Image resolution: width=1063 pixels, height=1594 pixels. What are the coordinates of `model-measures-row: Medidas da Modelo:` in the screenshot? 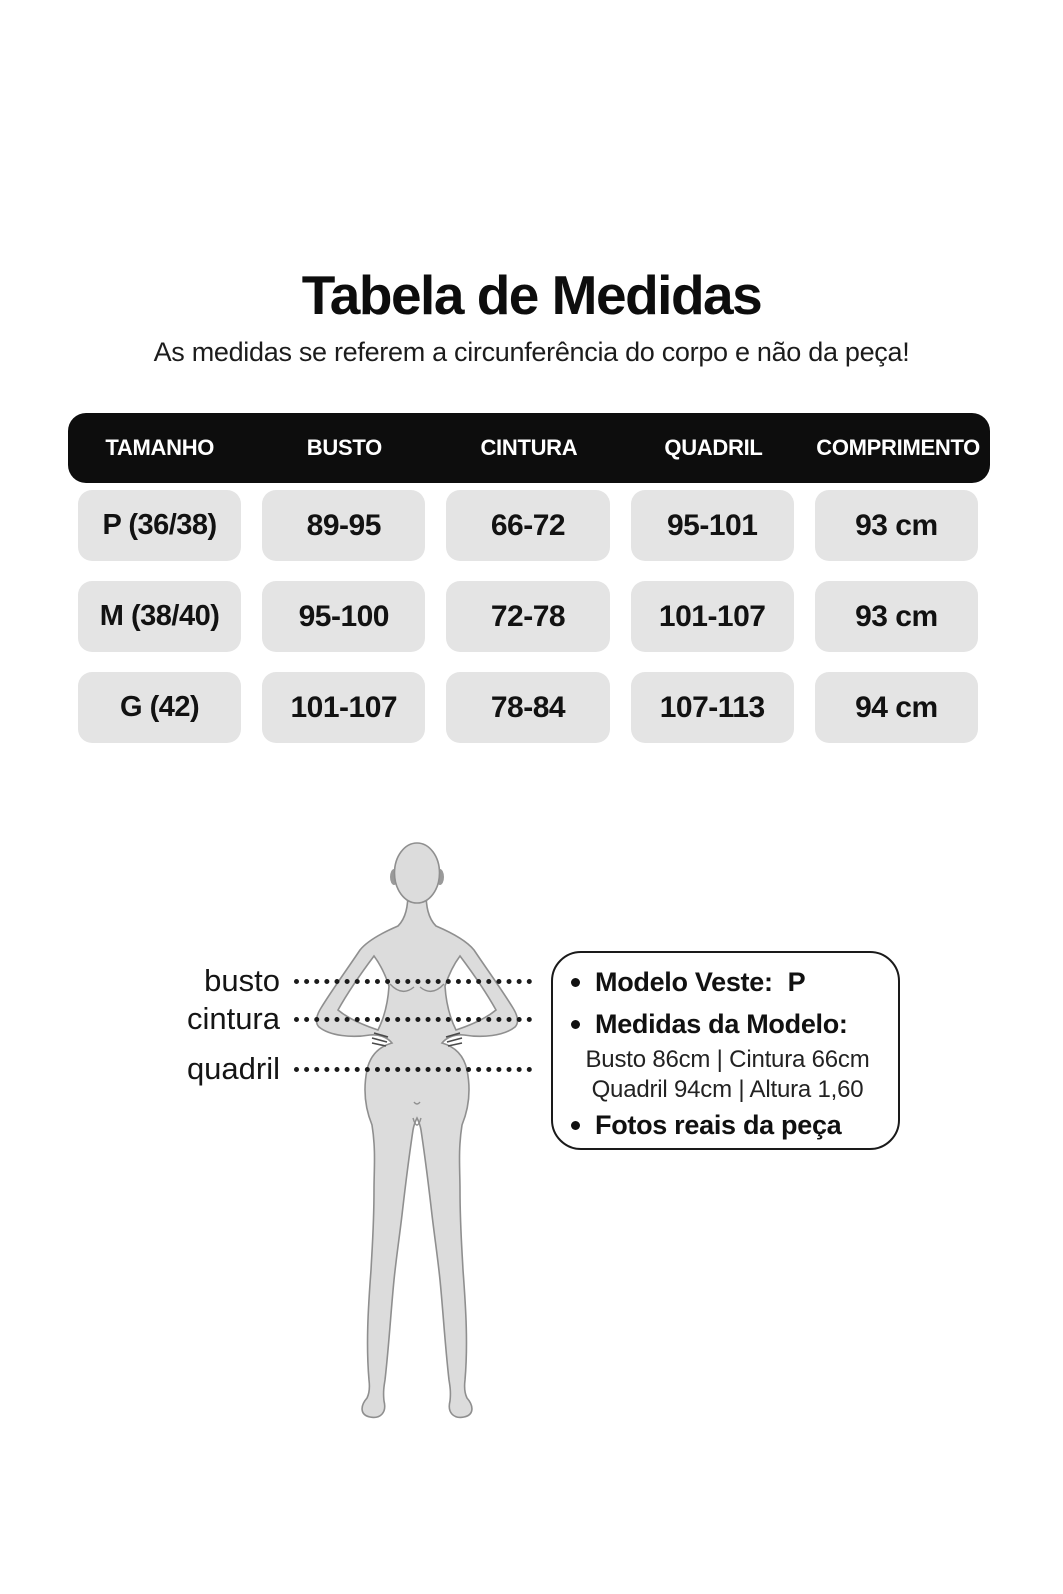 It's located at (727, 1024).